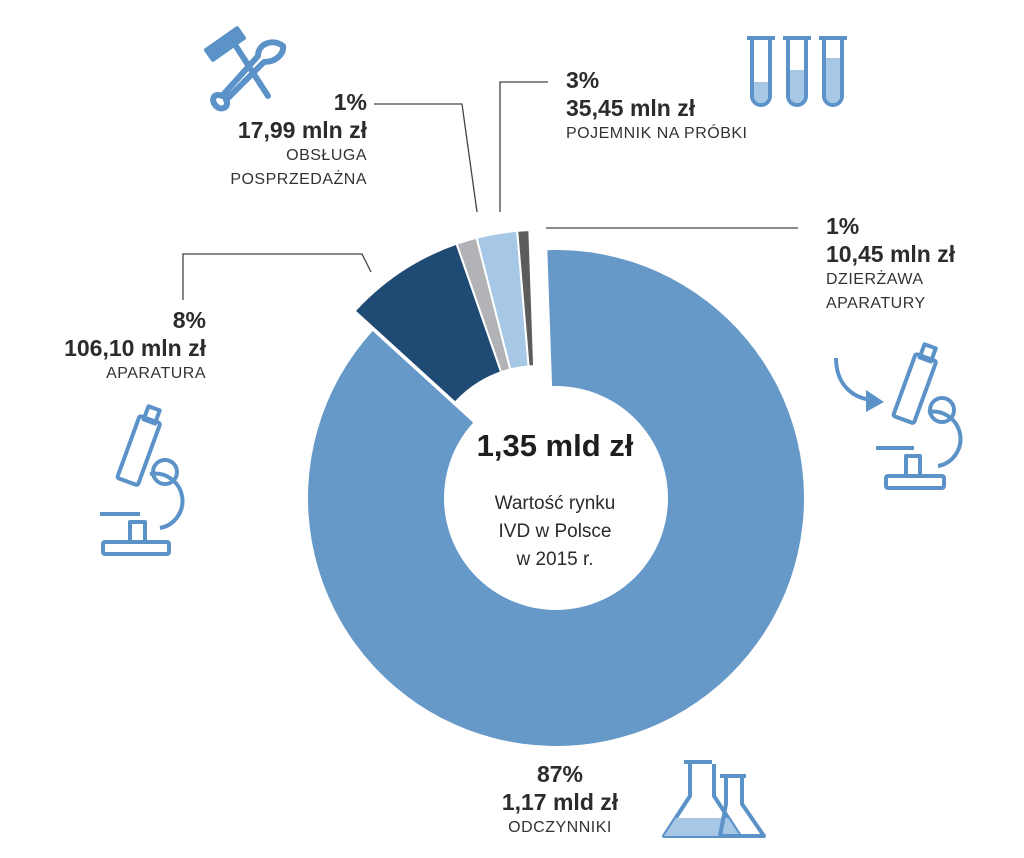 The image size is (1024, 858). Describe the element at coordinates (876, 303) in the screenshot. I see `category-label: APARATURY` at that location.